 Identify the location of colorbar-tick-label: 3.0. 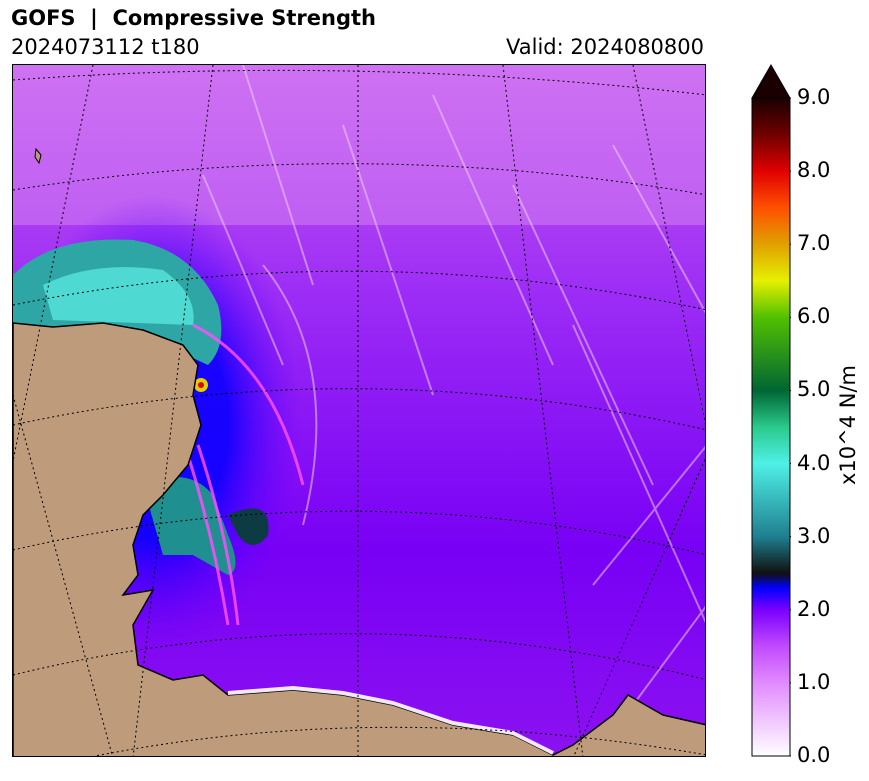
(814, 535).